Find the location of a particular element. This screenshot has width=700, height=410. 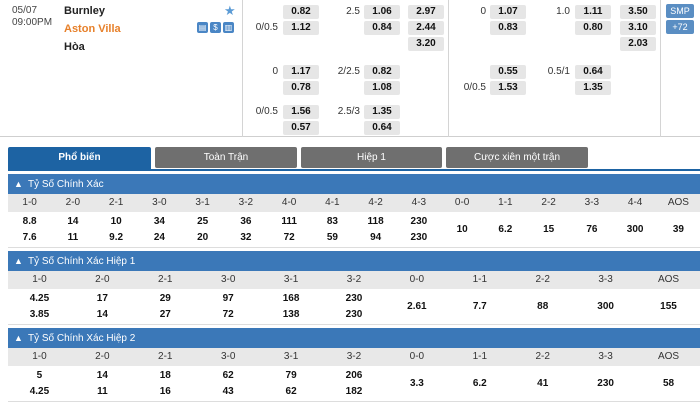

section-header: ▲ Tỷ Số Chính Xác Hiệp 2 is located at coordinates (354, 338).